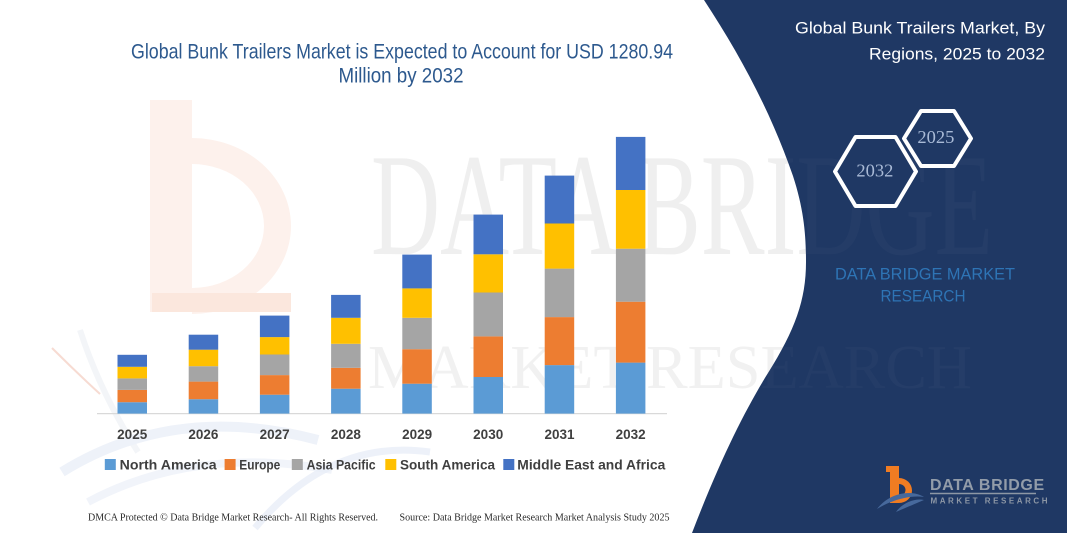  What do you see at coordinates (401, 76) in the screenshot?
I see `svg-text: Million by 2032` at bounding box center [401, 76].